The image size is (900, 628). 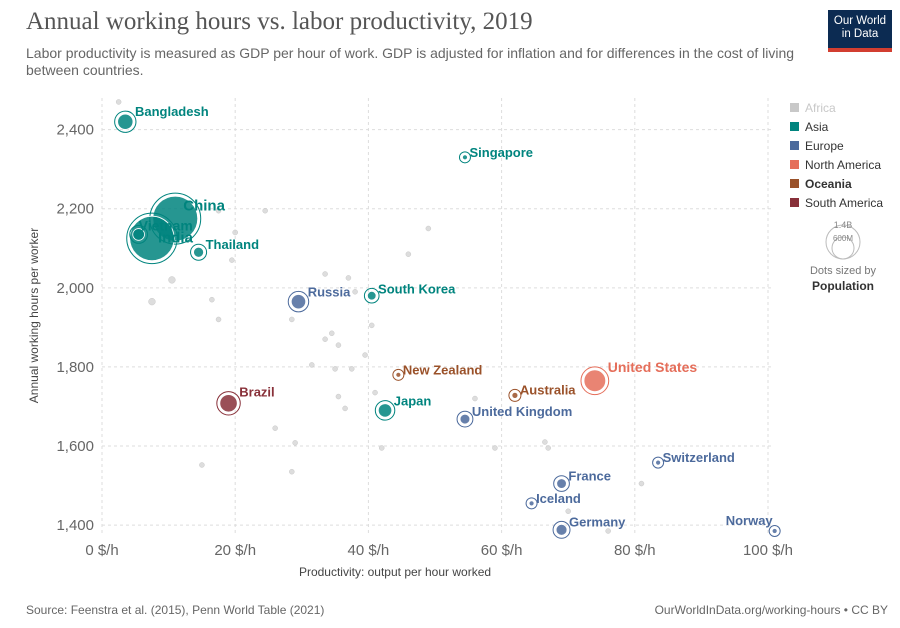 I want to click on y-tick-label: 1,800, so click(x=75, y=367).